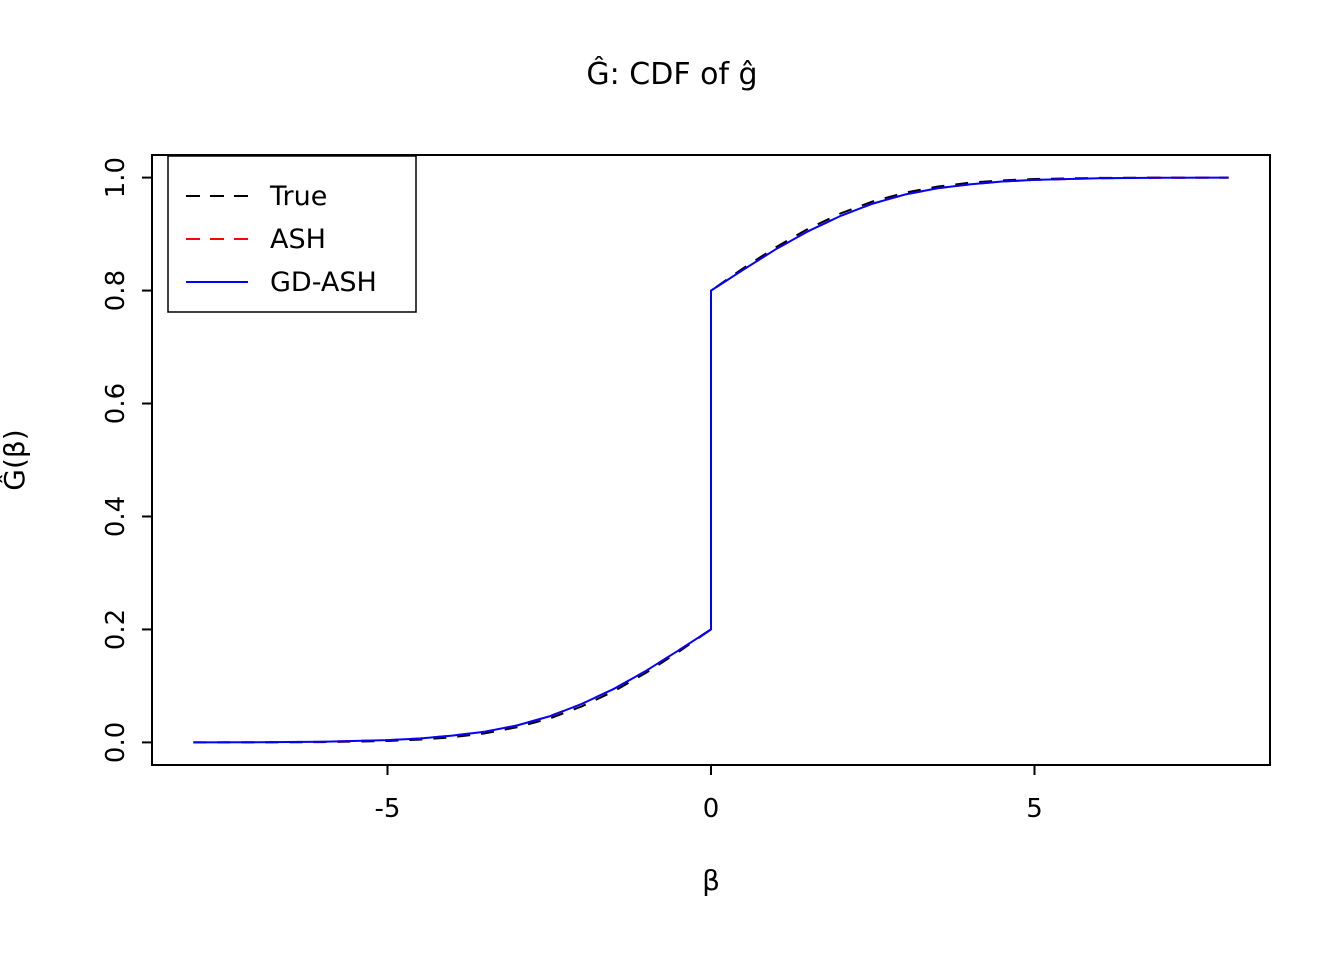 The height and width of the screenshot is (964, 1344). Describe the element at coordinates (298, 196) in the screenshot. I see `legend-label-true: True` at that location.